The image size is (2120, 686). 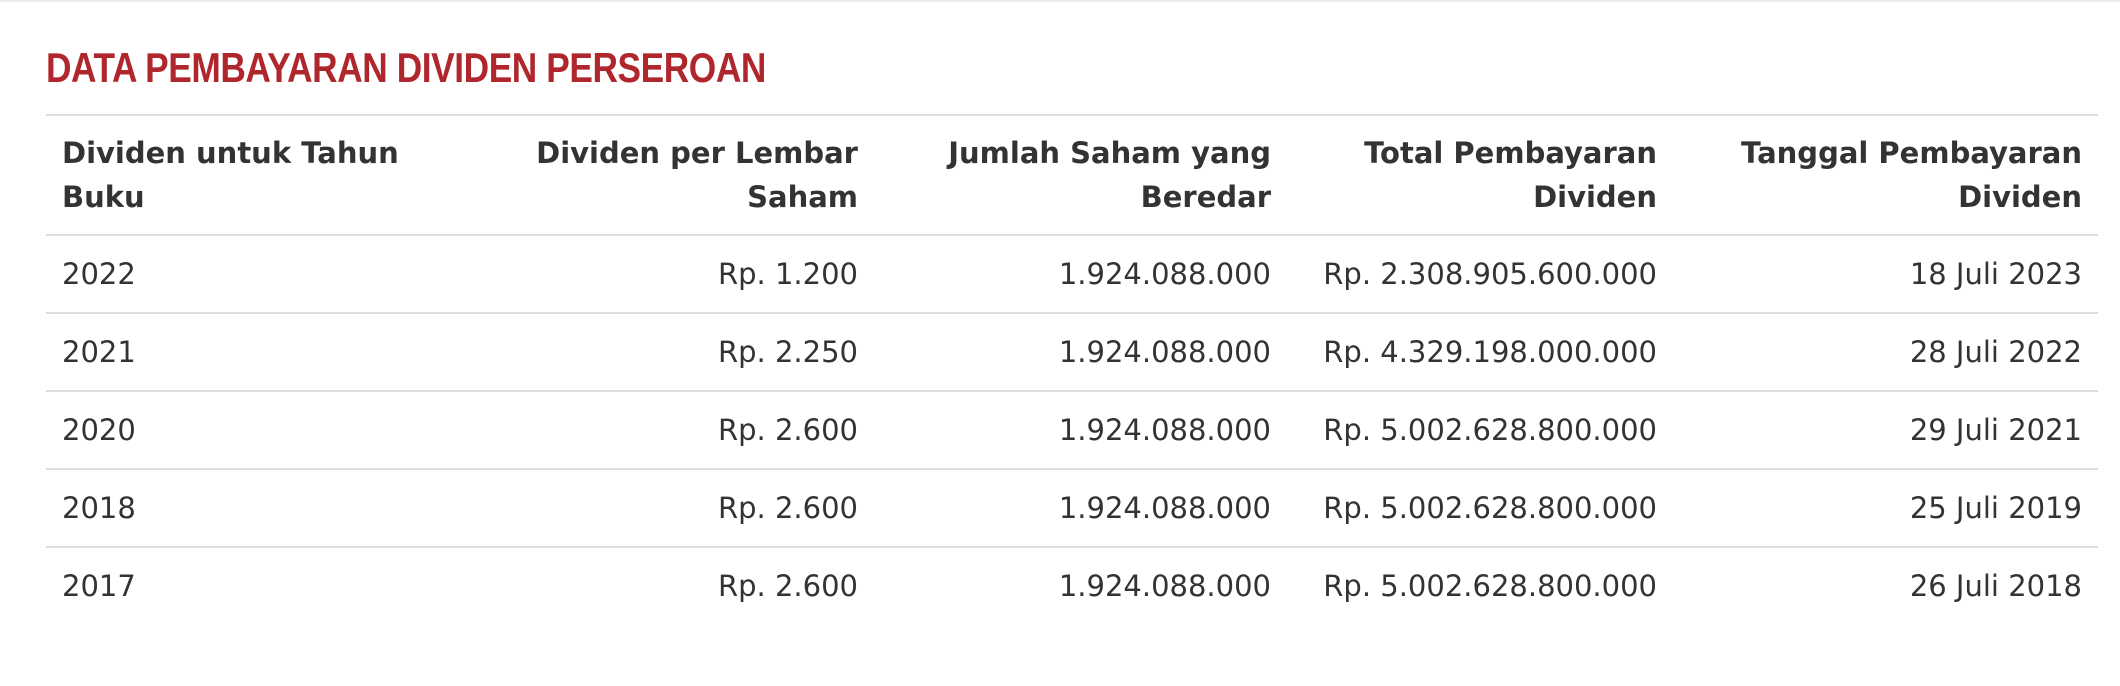 I want to click on top-divider, so click(x=1060, y=1).